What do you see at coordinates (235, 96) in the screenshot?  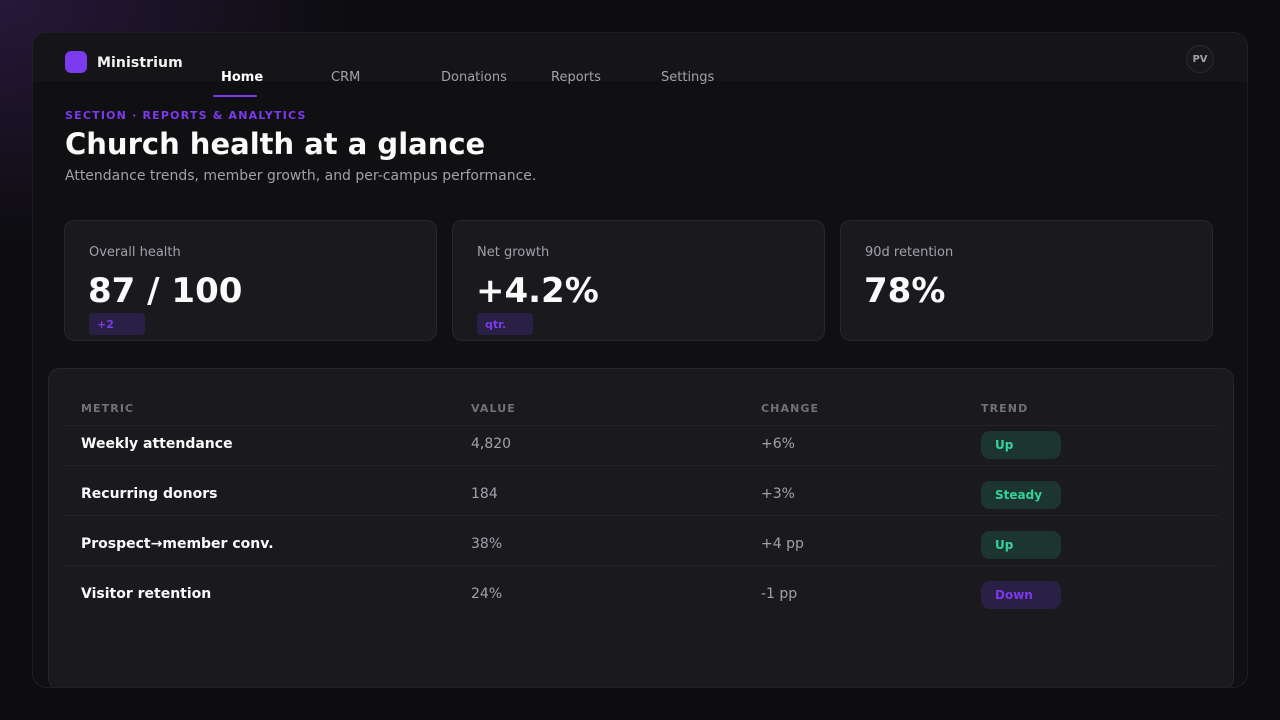 I see `active-nav-indicator` at bounding box center [235, 96].